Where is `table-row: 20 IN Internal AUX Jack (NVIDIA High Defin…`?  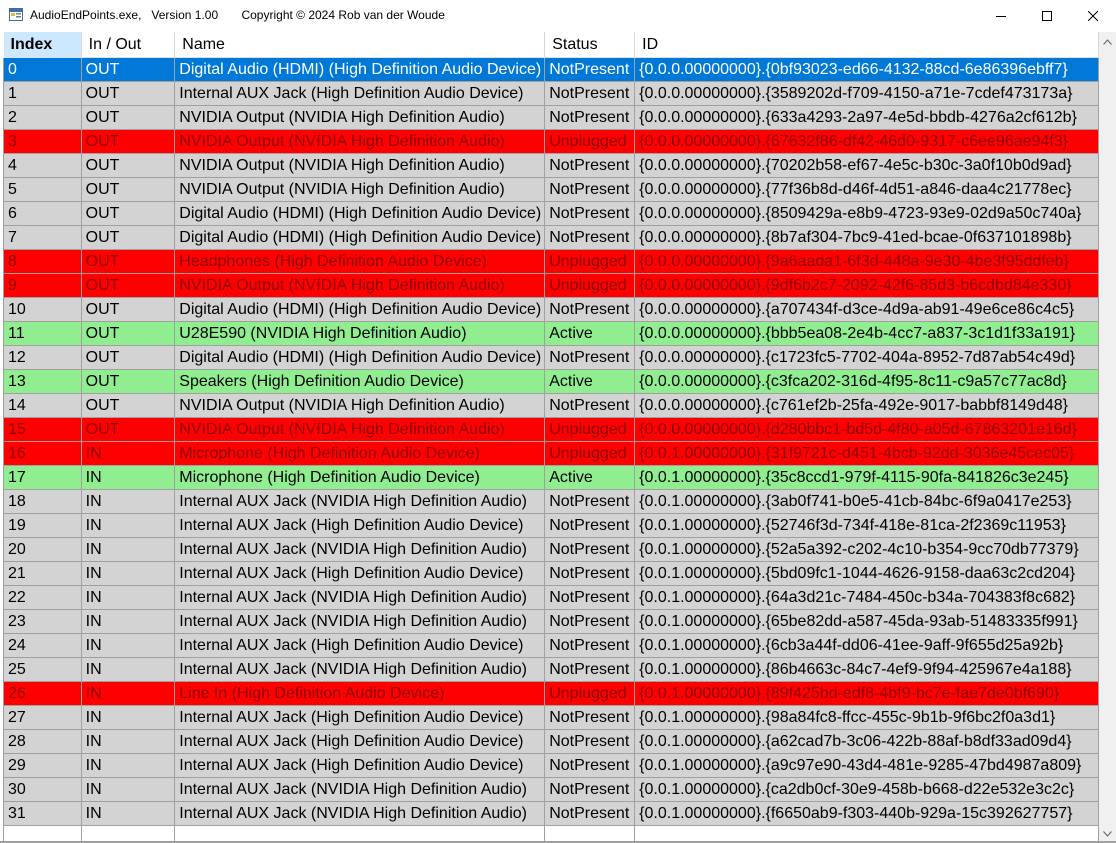
table-row: 20 IN Internal AUX Jack (NVIDIA High Defin… is located at coordinates (551, 549).